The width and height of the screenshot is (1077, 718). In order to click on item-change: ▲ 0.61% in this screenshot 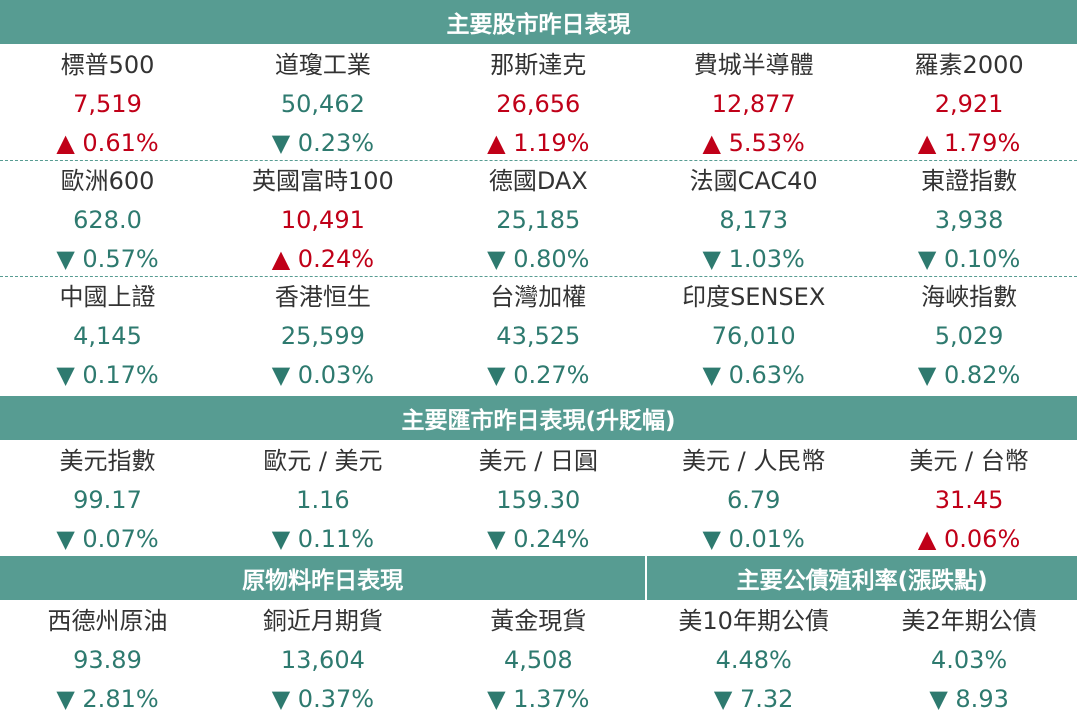, I will do `click(107, 143)`.